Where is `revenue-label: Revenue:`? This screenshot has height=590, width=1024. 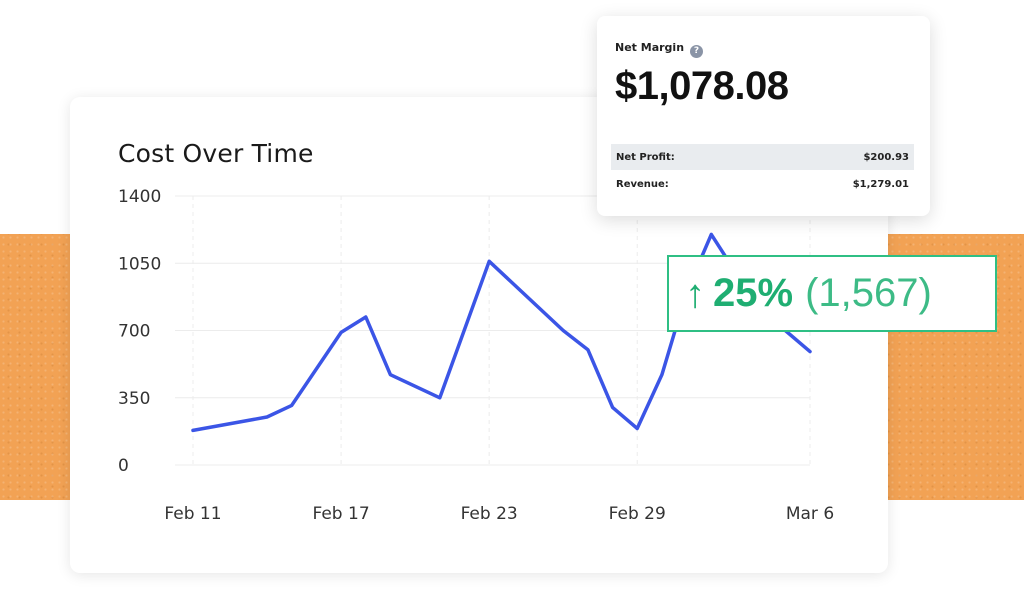
revenue-label: Revenue: is located at coordinates (642, 184).